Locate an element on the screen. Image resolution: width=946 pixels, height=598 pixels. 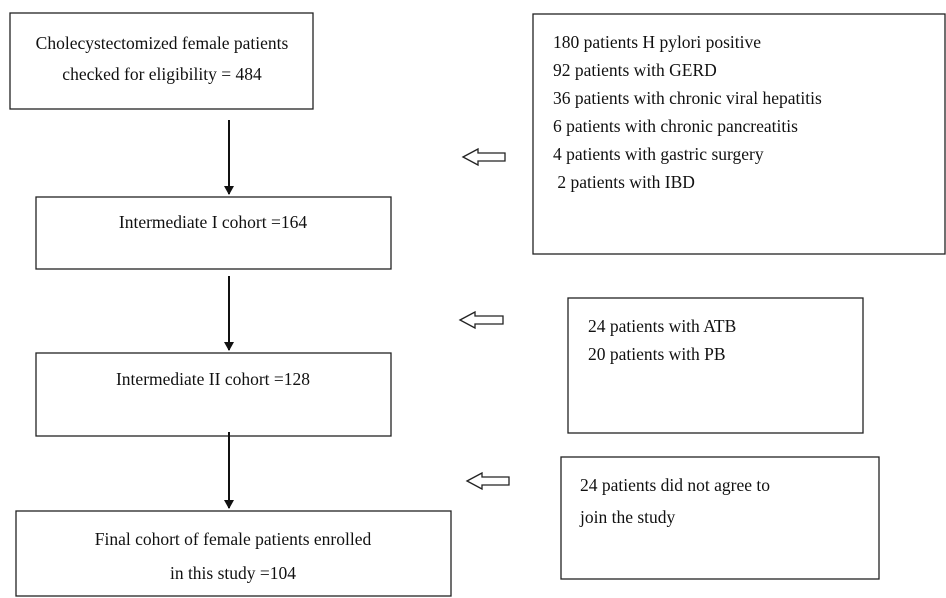
node-text: Final cohort of female patients enrolled is located at coordinates (233, 539).